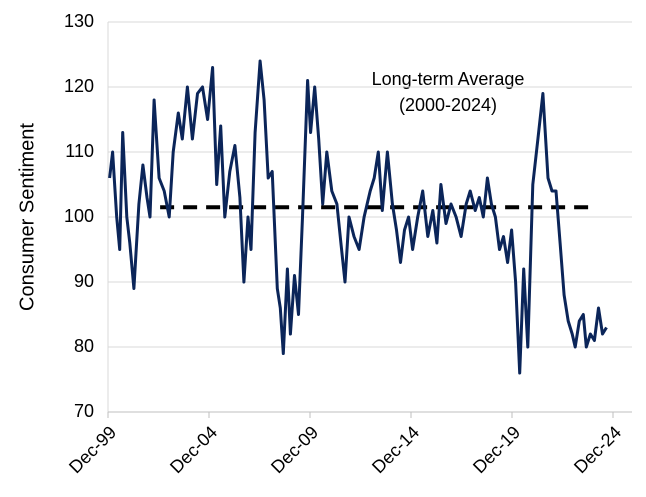  What do you see at coordinates (496, 449) in the screenshot?
I see `x-tick-label: Dec-19` at bounding box center [496, 449].